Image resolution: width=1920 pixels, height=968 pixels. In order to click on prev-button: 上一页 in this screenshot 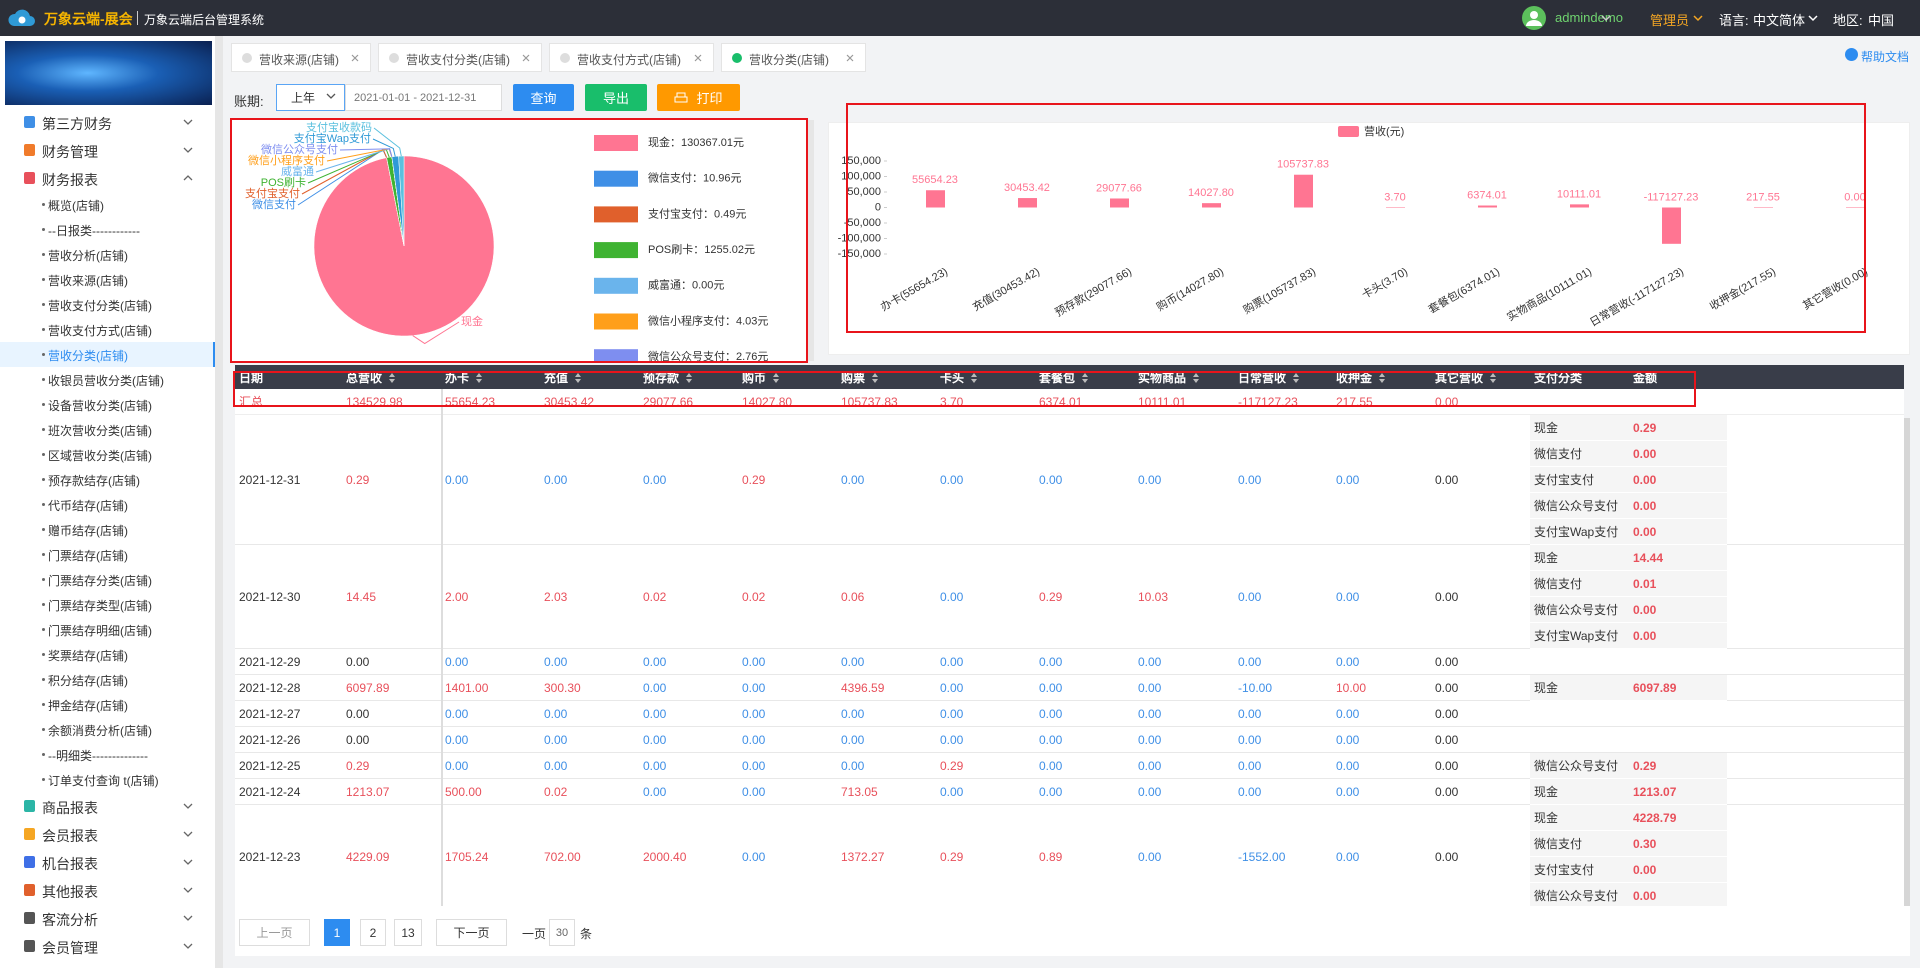, I will do `click(274, 932)`.